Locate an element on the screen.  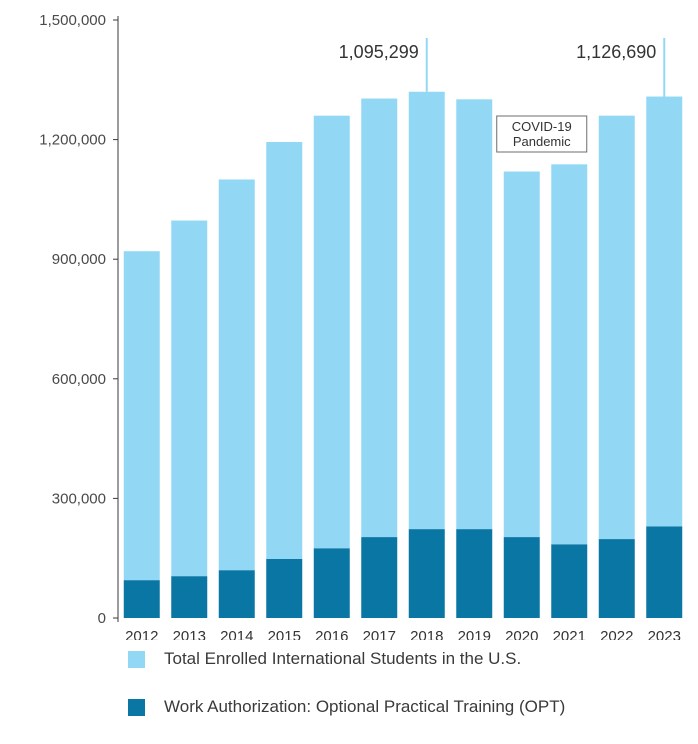
x-tick-label: 2023 is located at coordinates (664, 634).